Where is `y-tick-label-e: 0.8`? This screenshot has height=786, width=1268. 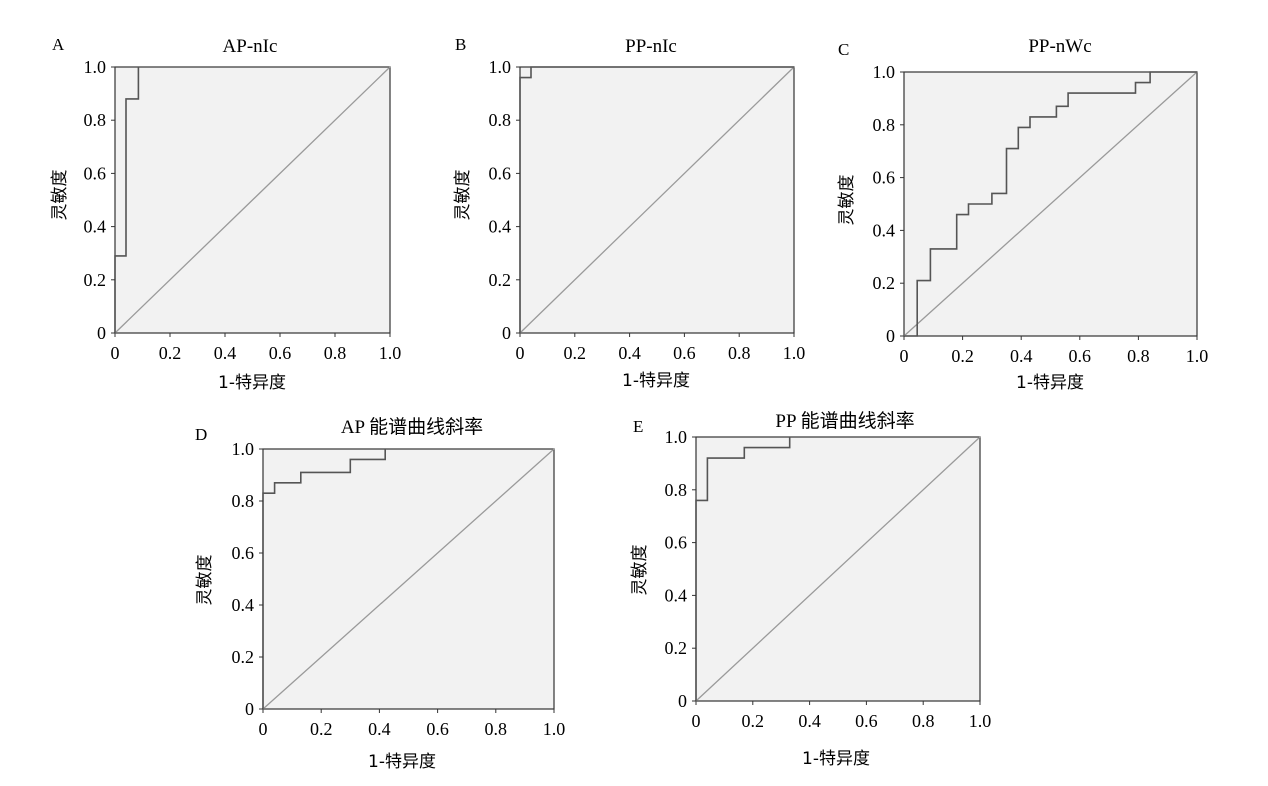 y-tick-label-e: 0.8 is located at coordinates (676, 490).